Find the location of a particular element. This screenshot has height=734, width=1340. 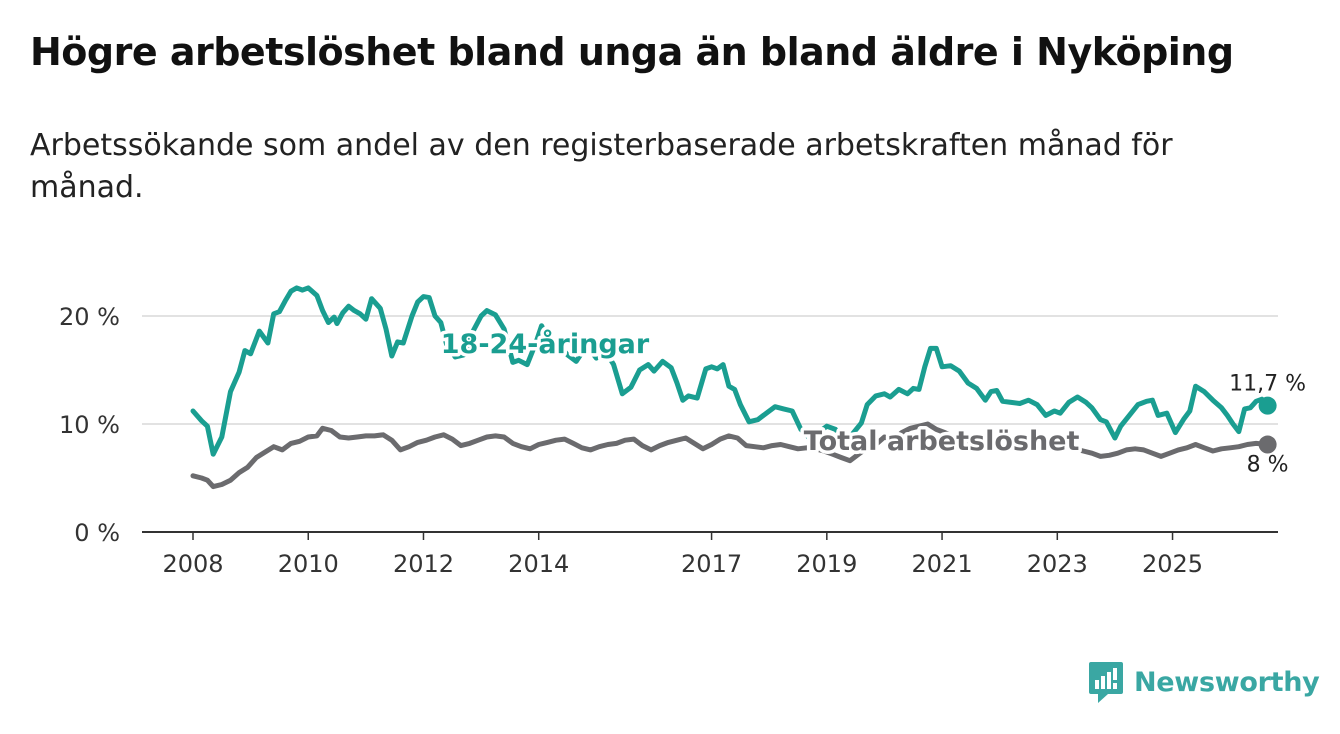

x-tick-label: 2008 is located at coordinates (192, 564).